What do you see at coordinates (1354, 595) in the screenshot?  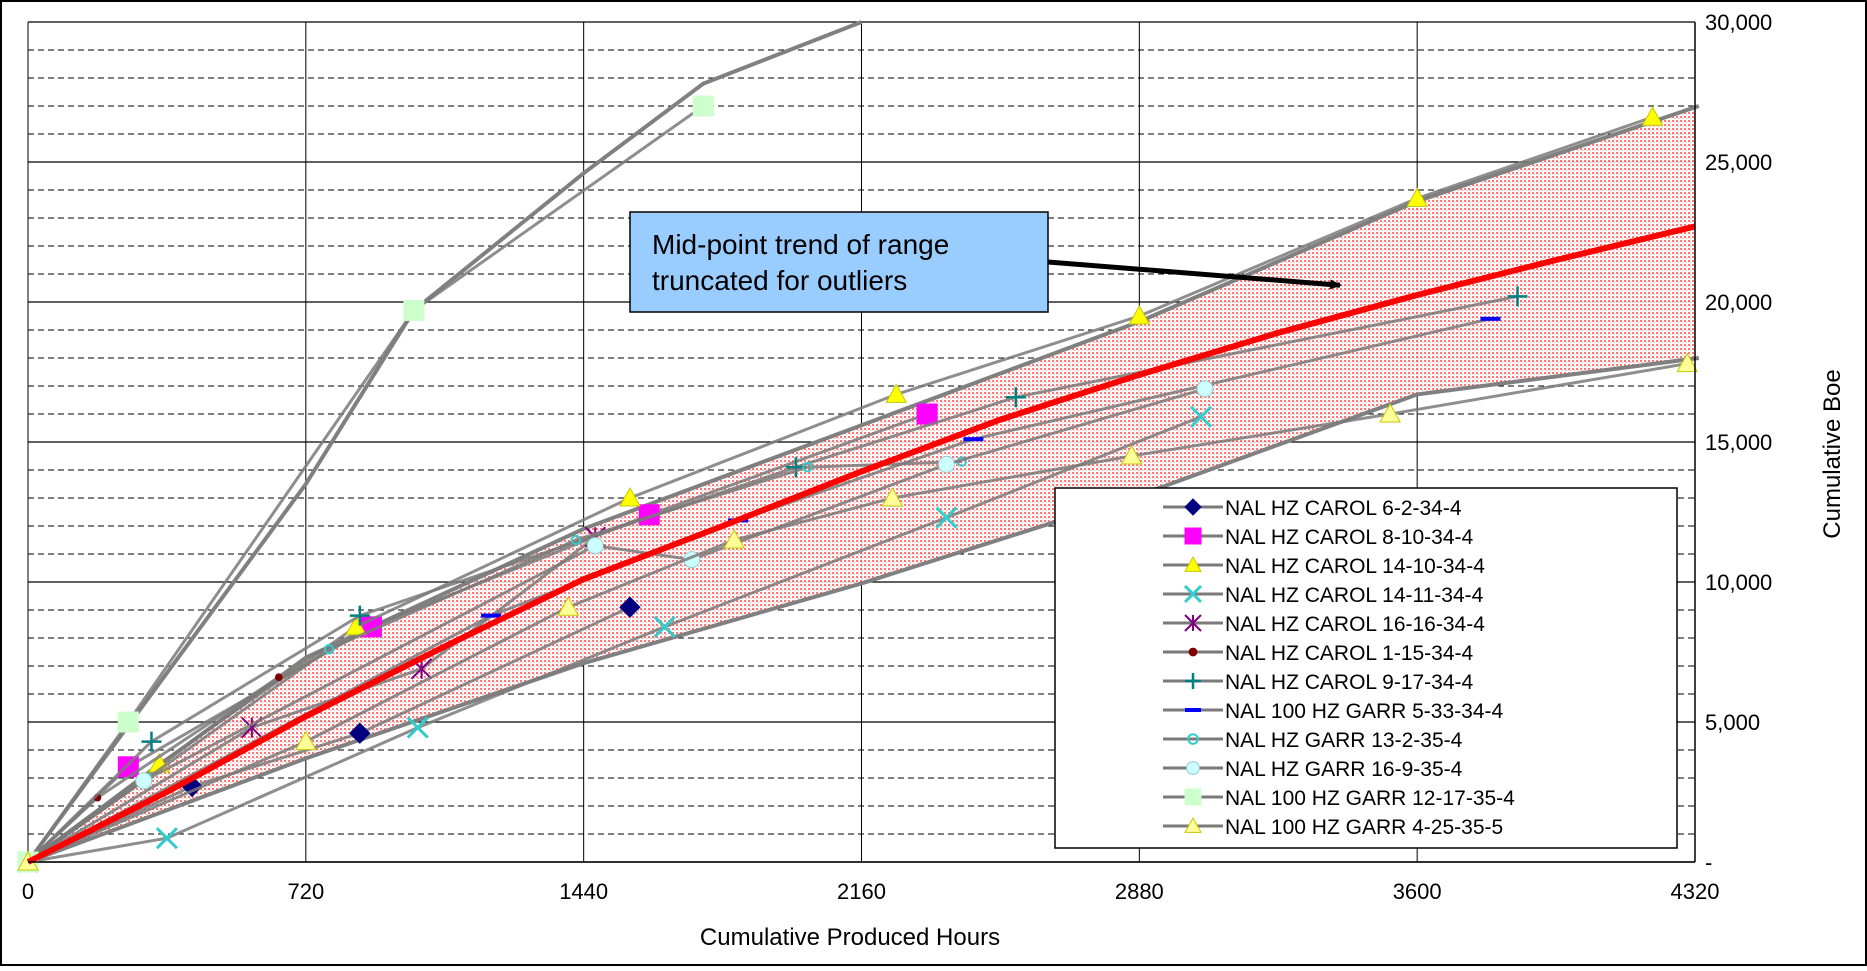 I see `legend-label: NAL HZ CAROL 14-11-34-4` at bounding box center [1354, 595].